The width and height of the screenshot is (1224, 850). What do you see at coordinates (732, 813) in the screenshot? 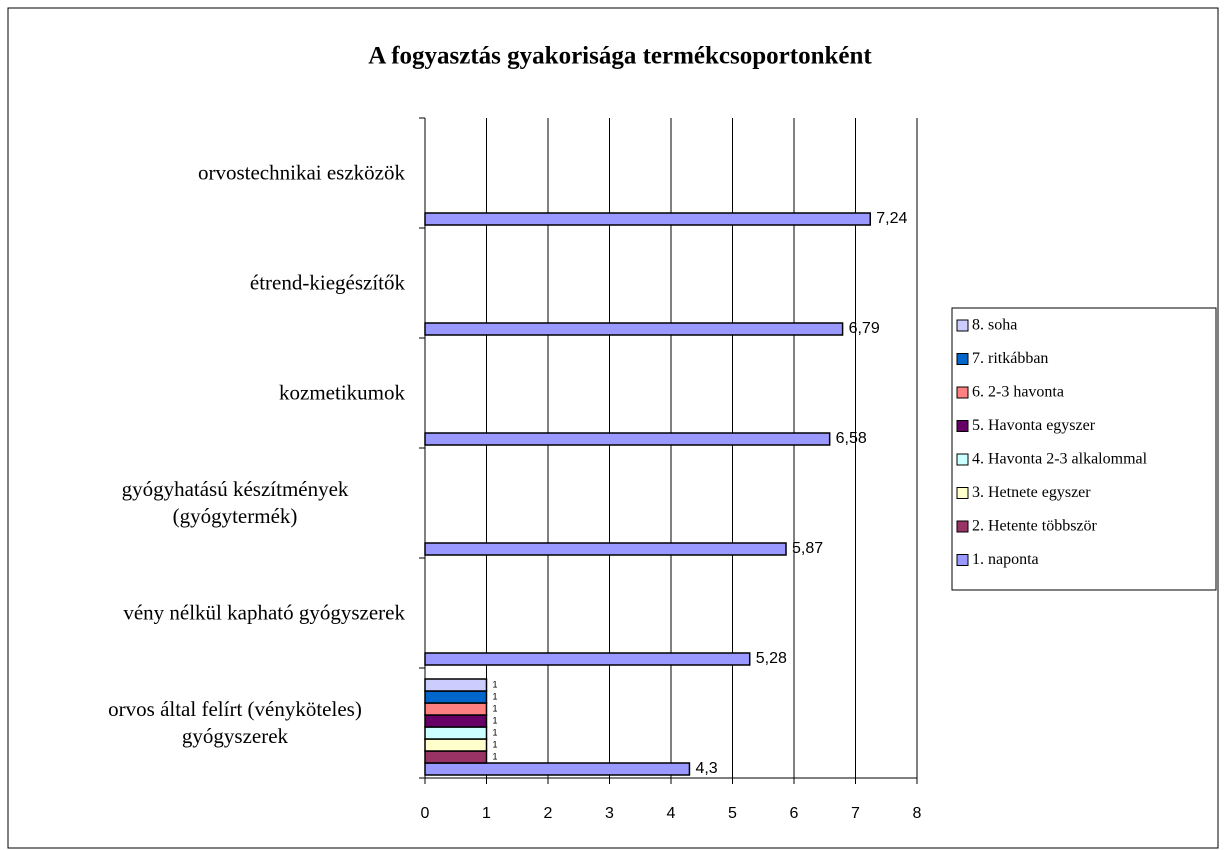
I see `x-tick-label: 5` at bounding box center [732, 813].